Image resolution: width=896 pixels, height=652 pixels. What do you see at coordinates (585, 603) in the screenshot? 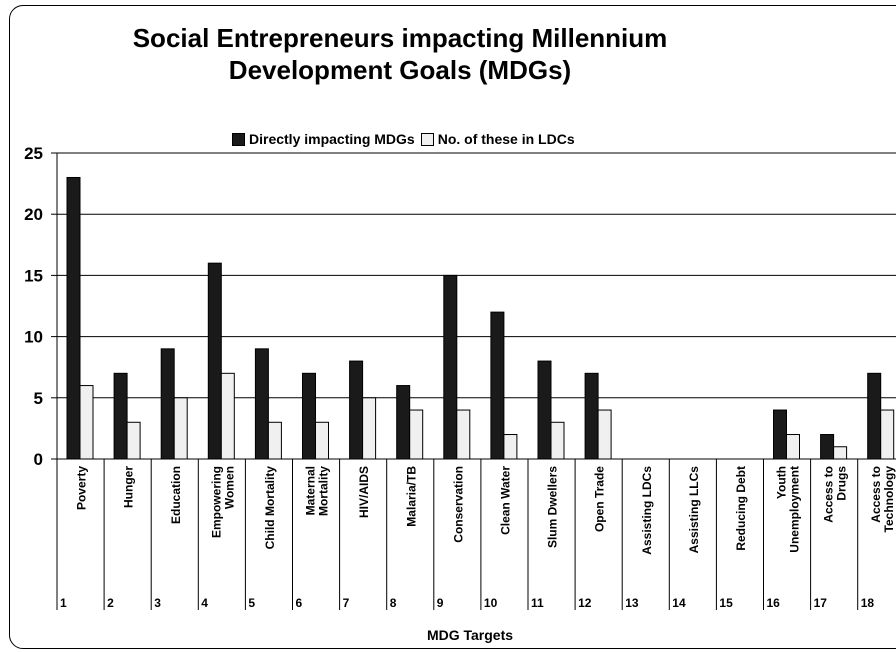
I see `category-number: 12` at bounding box center [585, 603].